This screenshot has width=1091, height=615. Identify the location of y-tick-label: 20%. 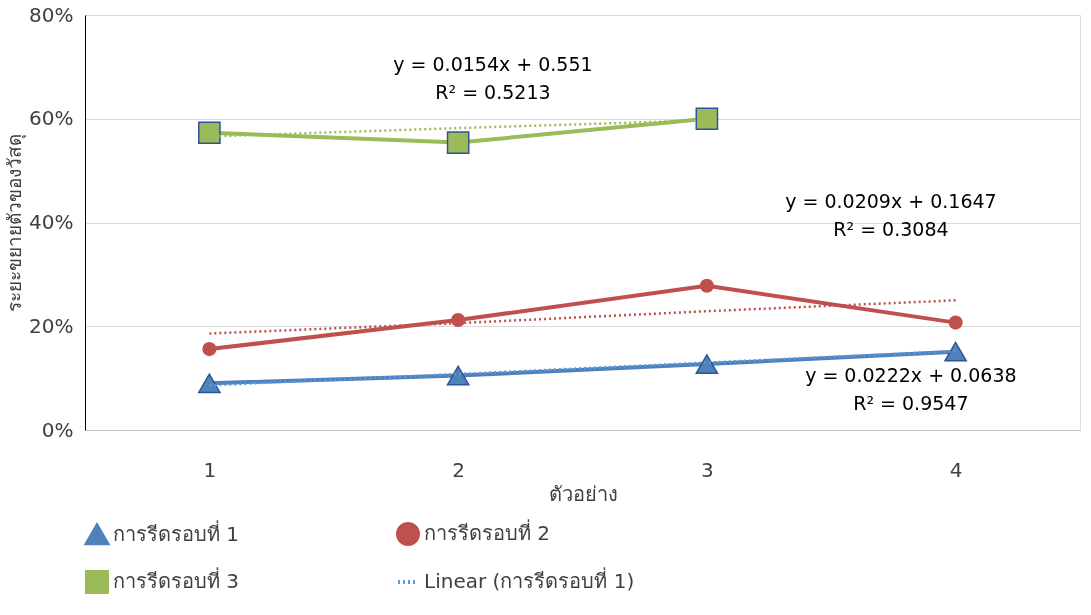
(51, 325).